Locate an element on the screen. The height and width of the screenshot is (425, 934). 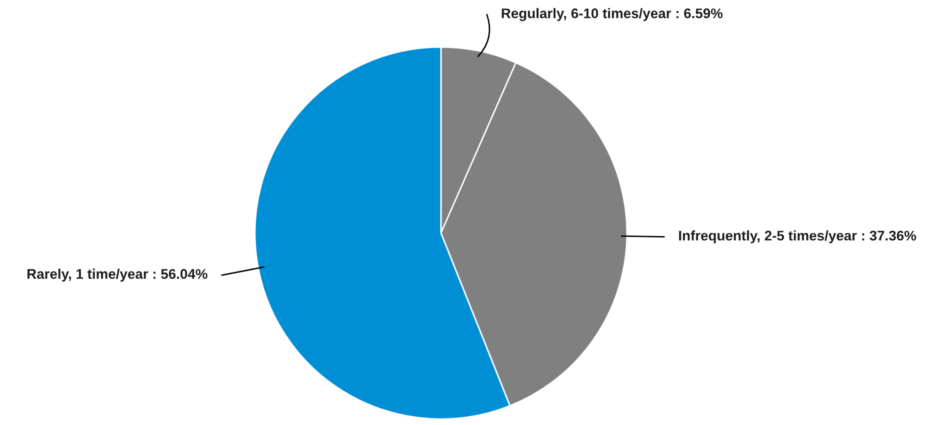
slice-label: Regularly, 6-10 times/year : 6.59% is located at coordinates (612, 15).